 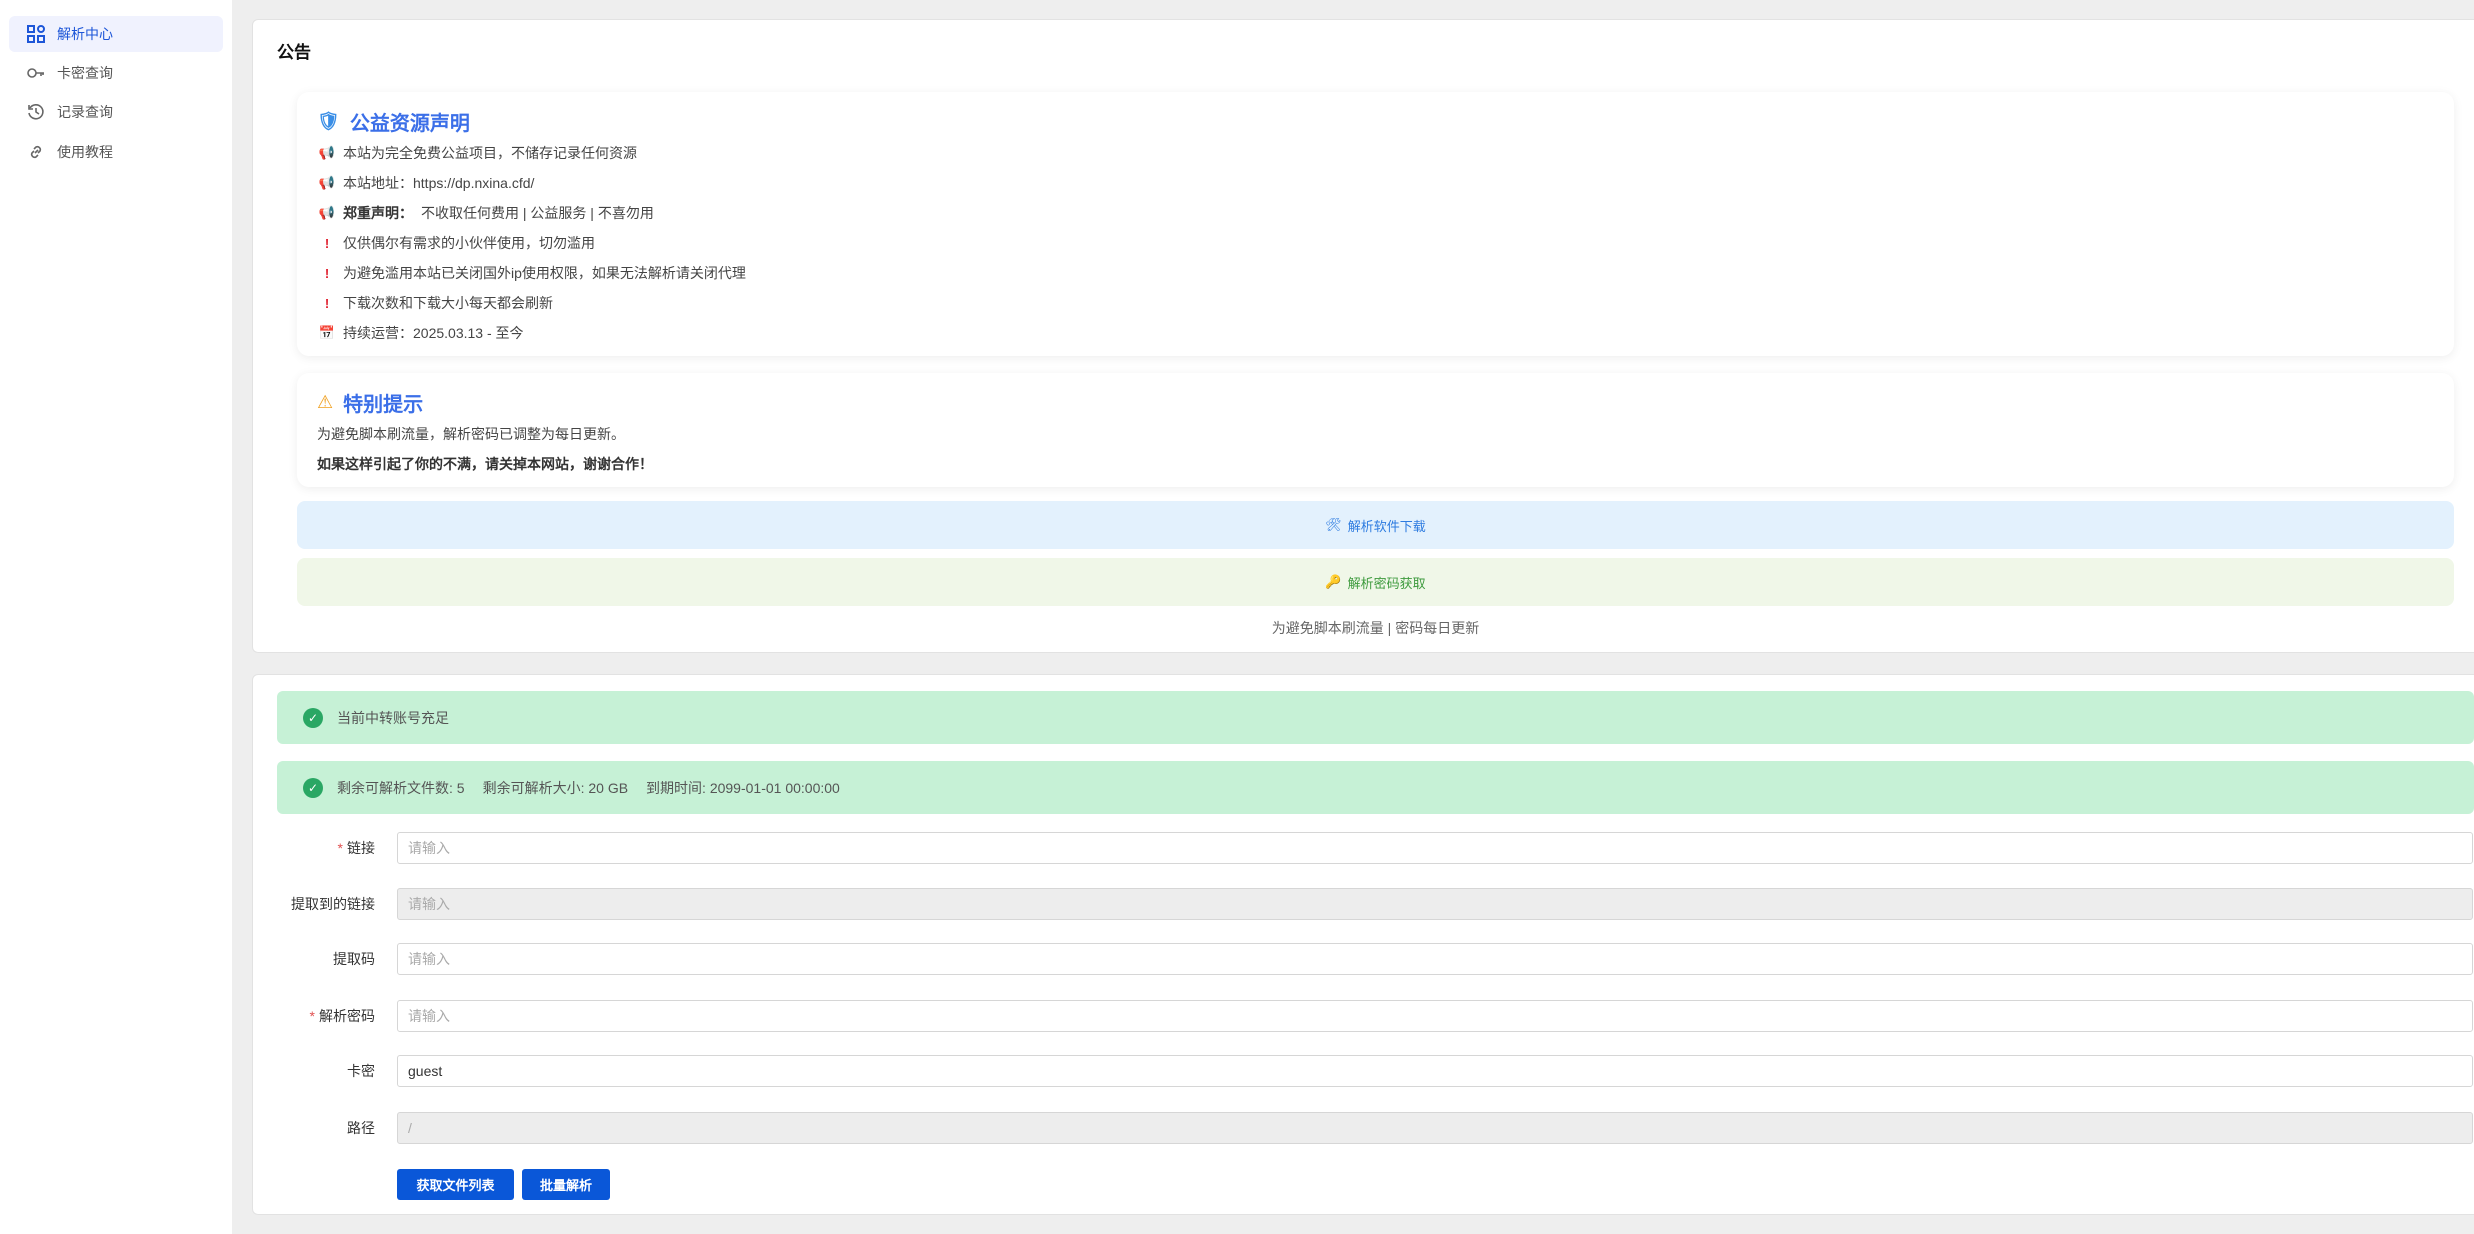 What do you see at coordinates (555, 787) in the screenshot?
I see `remaining-size: 剩余可解析大小: 20 GB` at bounding box center [555, 787].